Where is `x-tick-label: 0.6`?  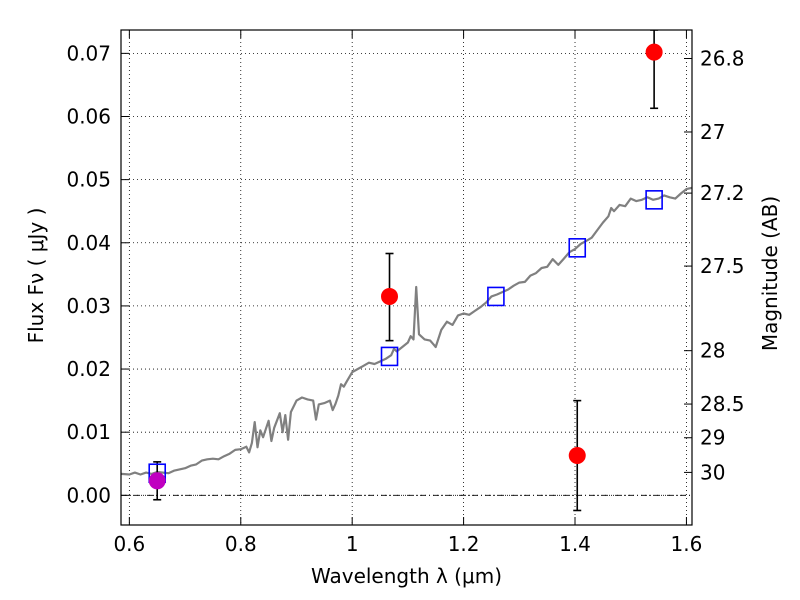 x-tick-label: 0.6 is located at coordinates (129, 544).